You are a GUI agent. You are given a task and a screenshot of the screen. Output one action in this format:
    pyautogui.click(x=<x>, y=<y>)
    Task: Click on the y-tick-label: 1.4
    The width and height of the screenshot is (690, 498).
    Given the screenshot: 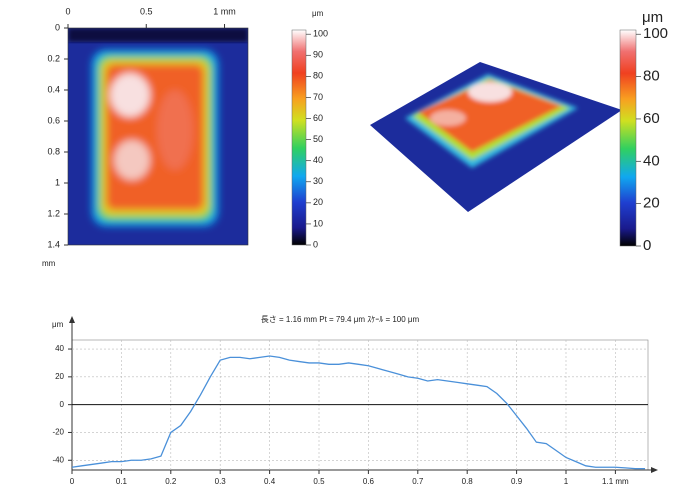 What is the action you would take?
    pyautogui.click(x=53, y=244)
    